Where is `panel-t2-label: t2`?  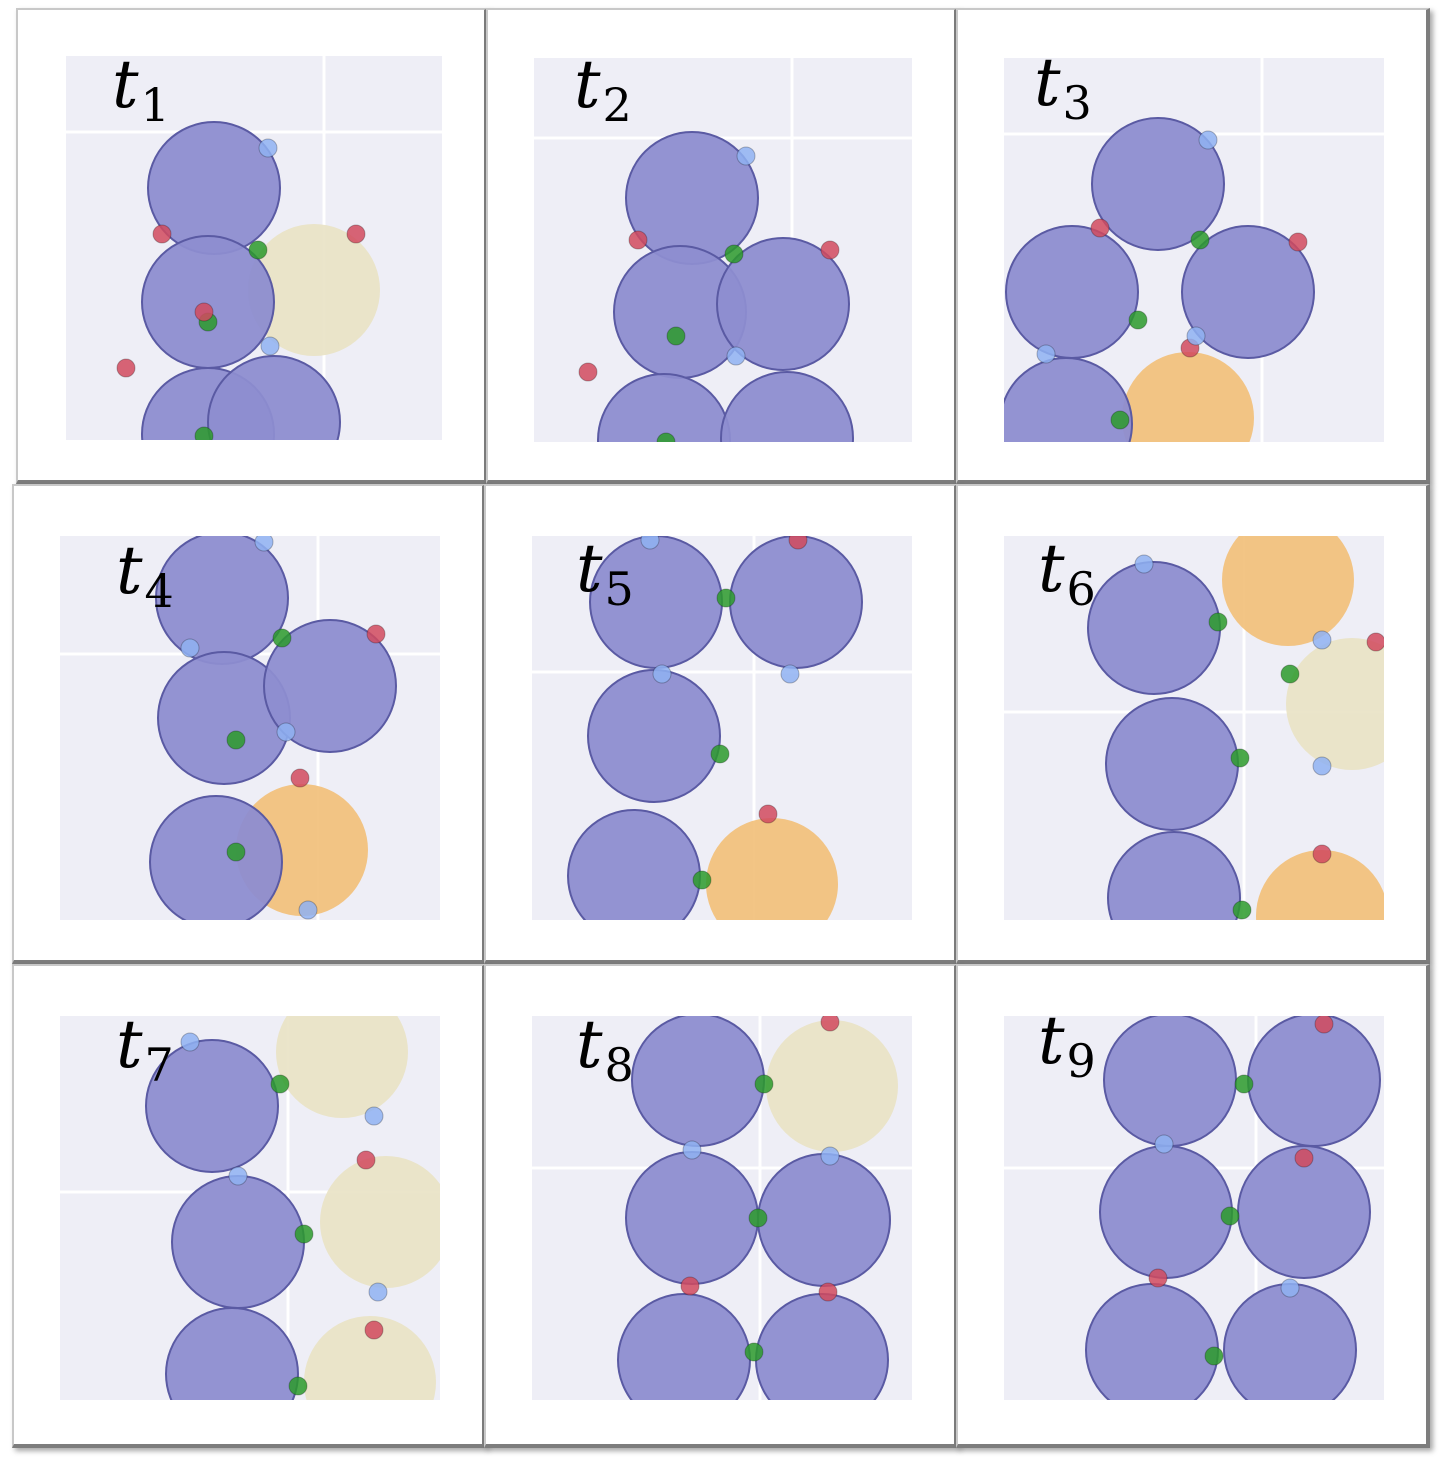 panel-t2-label: t2 is located at coordinates (603, 90).